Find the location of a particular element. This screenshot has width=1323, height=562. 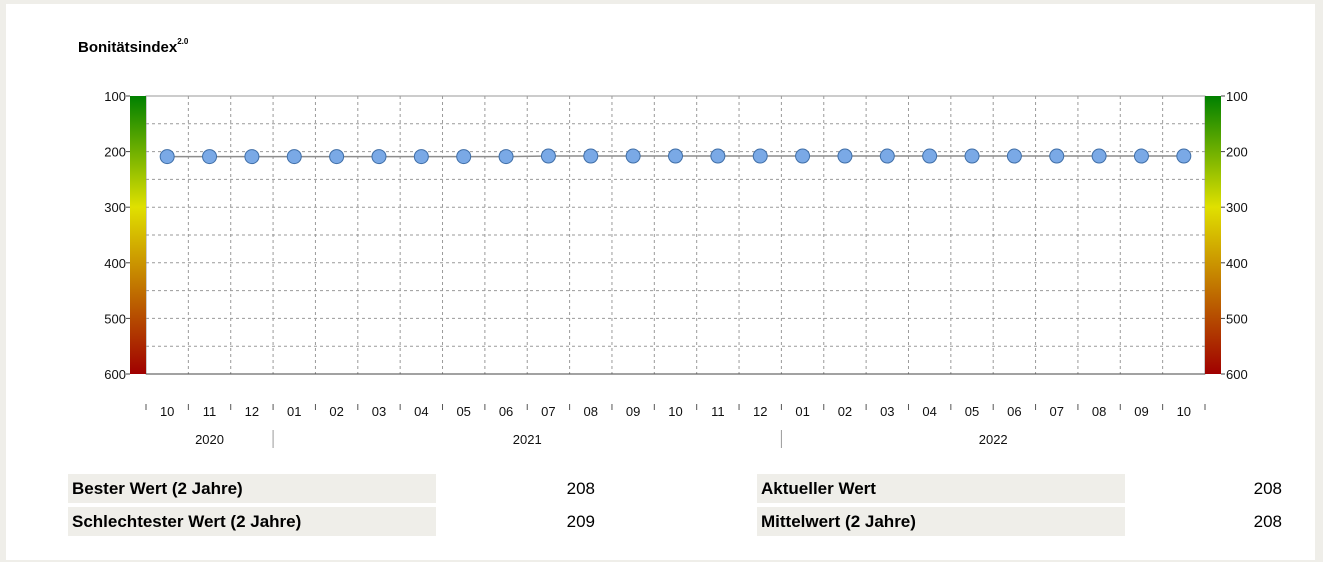

y-tick-label-right: 100 is located at coordinates (1237, 96).